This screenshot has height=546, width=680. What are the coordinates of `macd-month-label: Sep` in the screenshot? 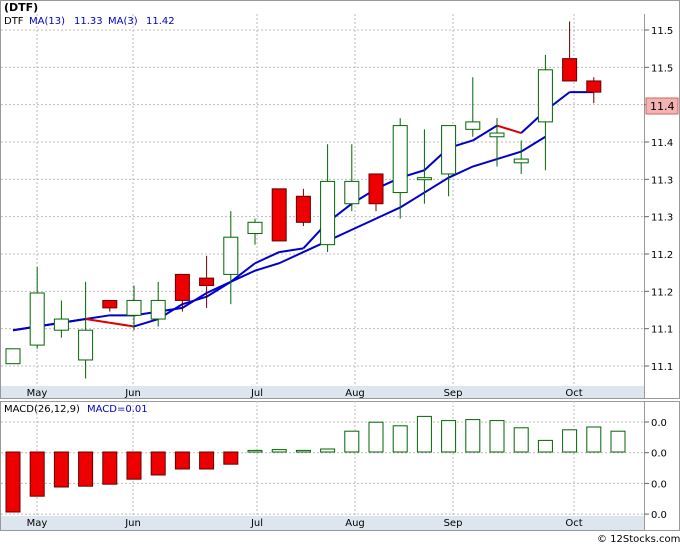 It's located at (453, 523).